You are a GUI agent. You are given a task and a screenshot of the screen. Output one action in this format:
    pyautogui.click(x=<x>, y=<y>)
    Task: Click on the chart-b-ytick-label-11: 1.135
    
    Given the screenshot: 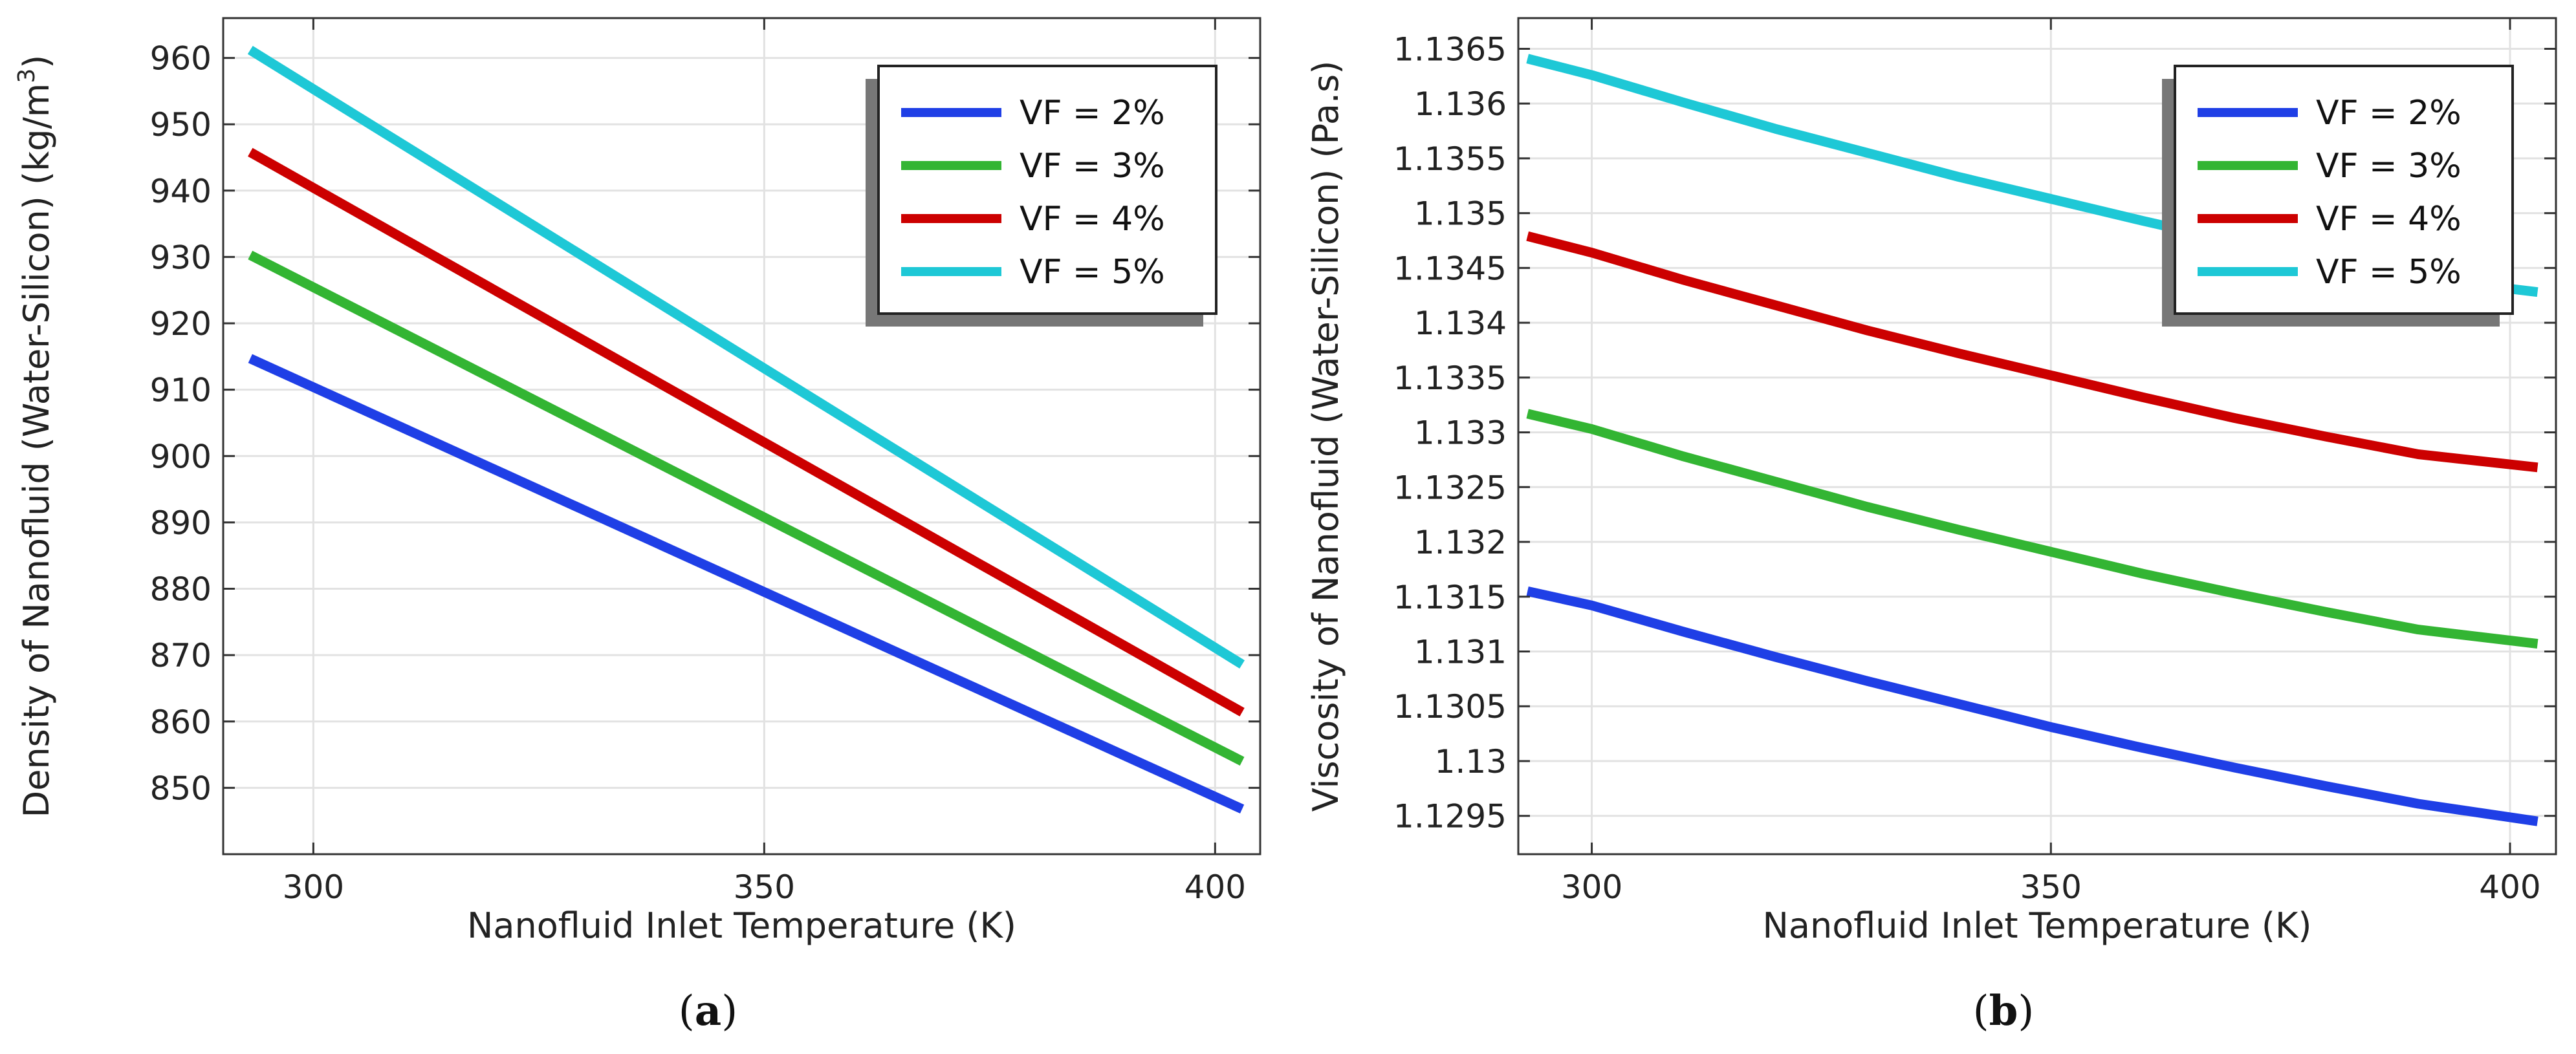 What is the action you would take?
    pyautogui.click(x=1461, y=214)
    